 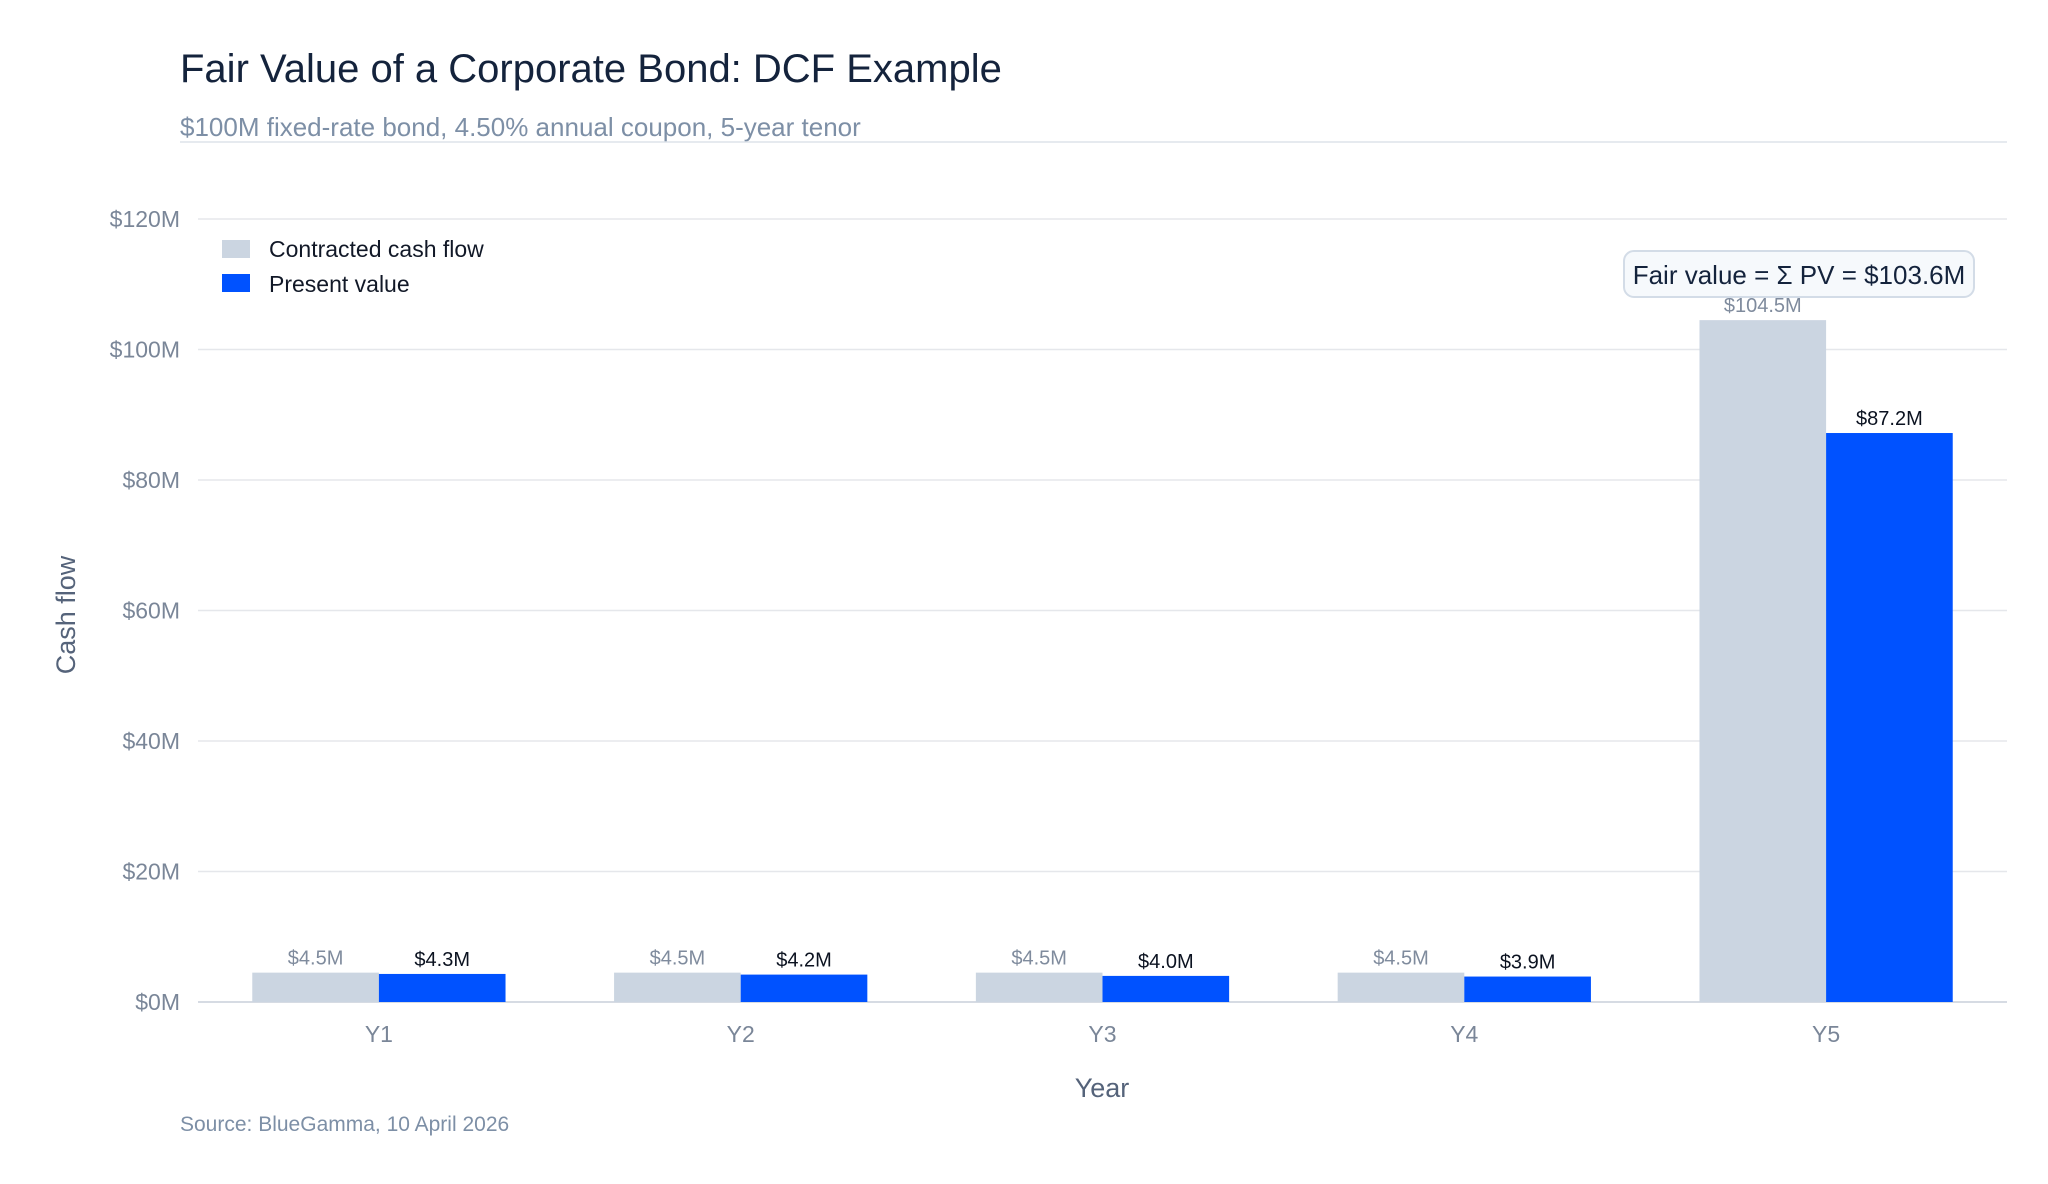 I want to click on data-label-contracted-y3: $4.5M, so click(x=1039, y=959).